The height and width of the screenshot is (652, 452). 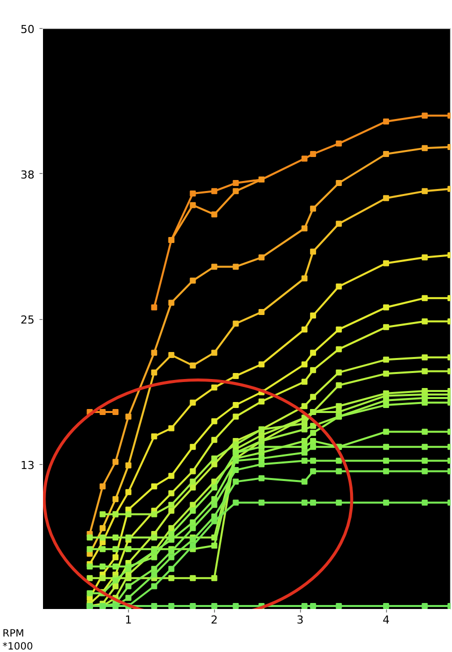 I want to click on x-tick-label: 1, so click(x=128, y=620).